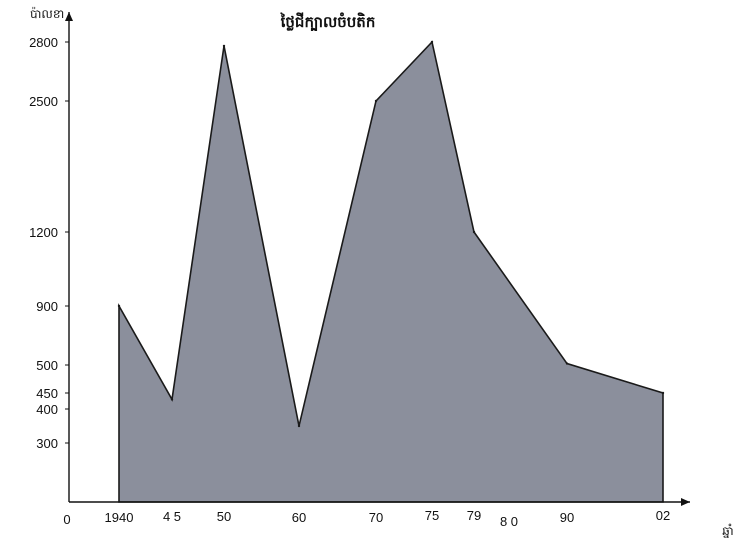 The height and width of the screenshot is (545, 735). What do you see at coordinates (328, 21) in the screenshot?
I see `chart-title: ថ្លៃជីក្បាលចំបតិក` at bounding box center [328, 21].